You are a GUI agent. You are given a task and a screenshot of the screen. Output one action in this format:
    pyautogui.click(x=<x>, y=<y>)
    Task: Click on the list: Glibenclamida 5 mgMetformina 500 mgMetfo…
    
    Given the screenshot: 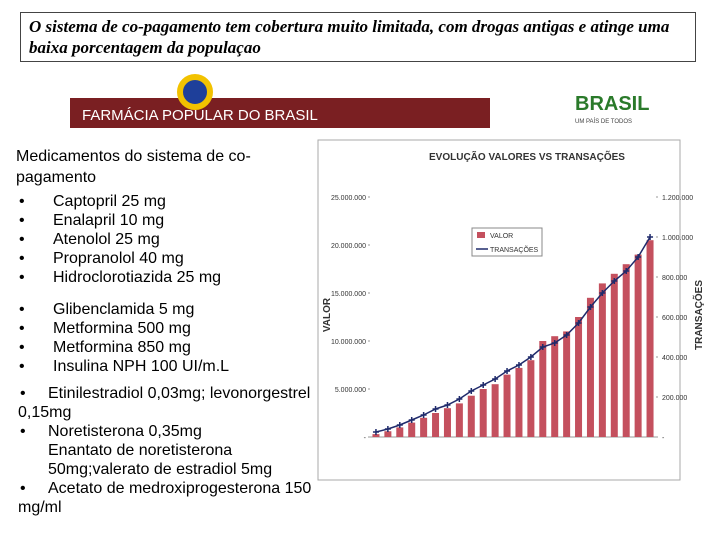 What is the action you would take?
    pyautogui.click(x=122, y=338)
    